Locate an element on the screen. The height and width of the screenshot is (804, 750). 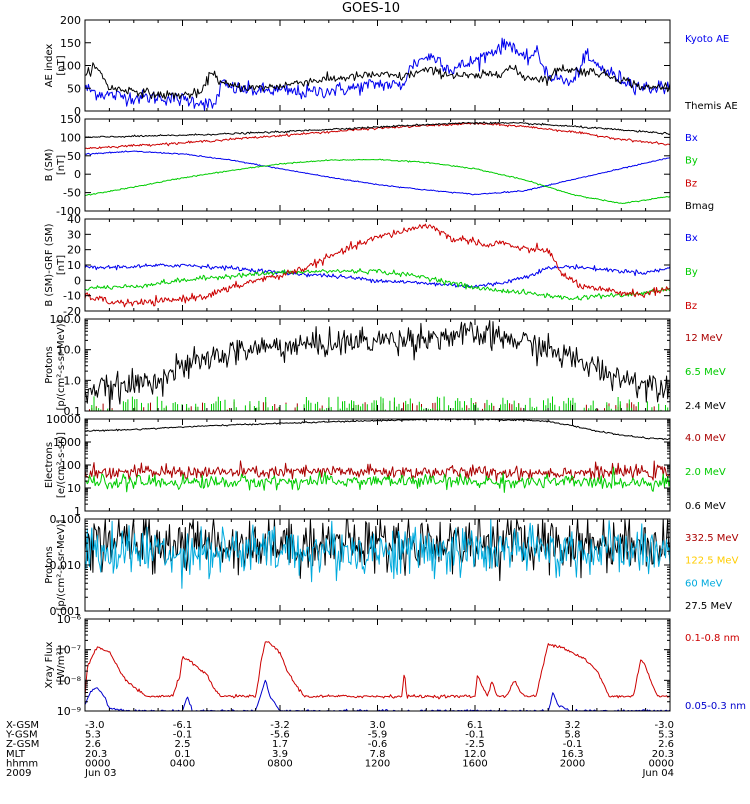
ylabel-xray-1: [W/m²] is located at coordinates (61, 664).